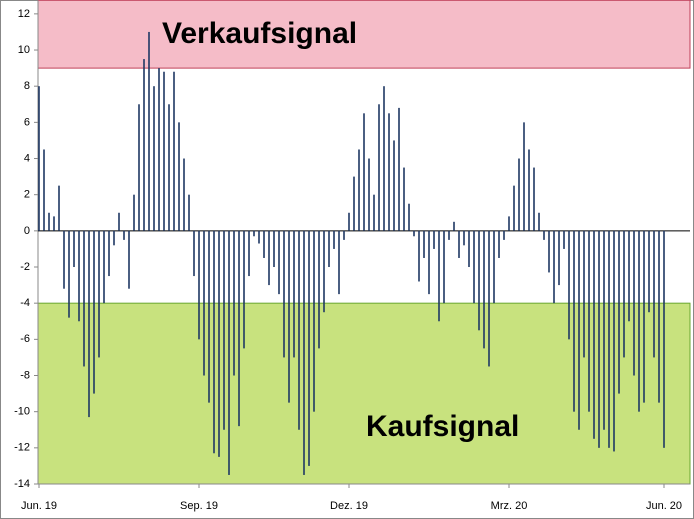 This screenshot has height=519, width=694. Describe the element at coordinates (22, 412) in the screenshot. I see `y-tick-label: -10` at that location.